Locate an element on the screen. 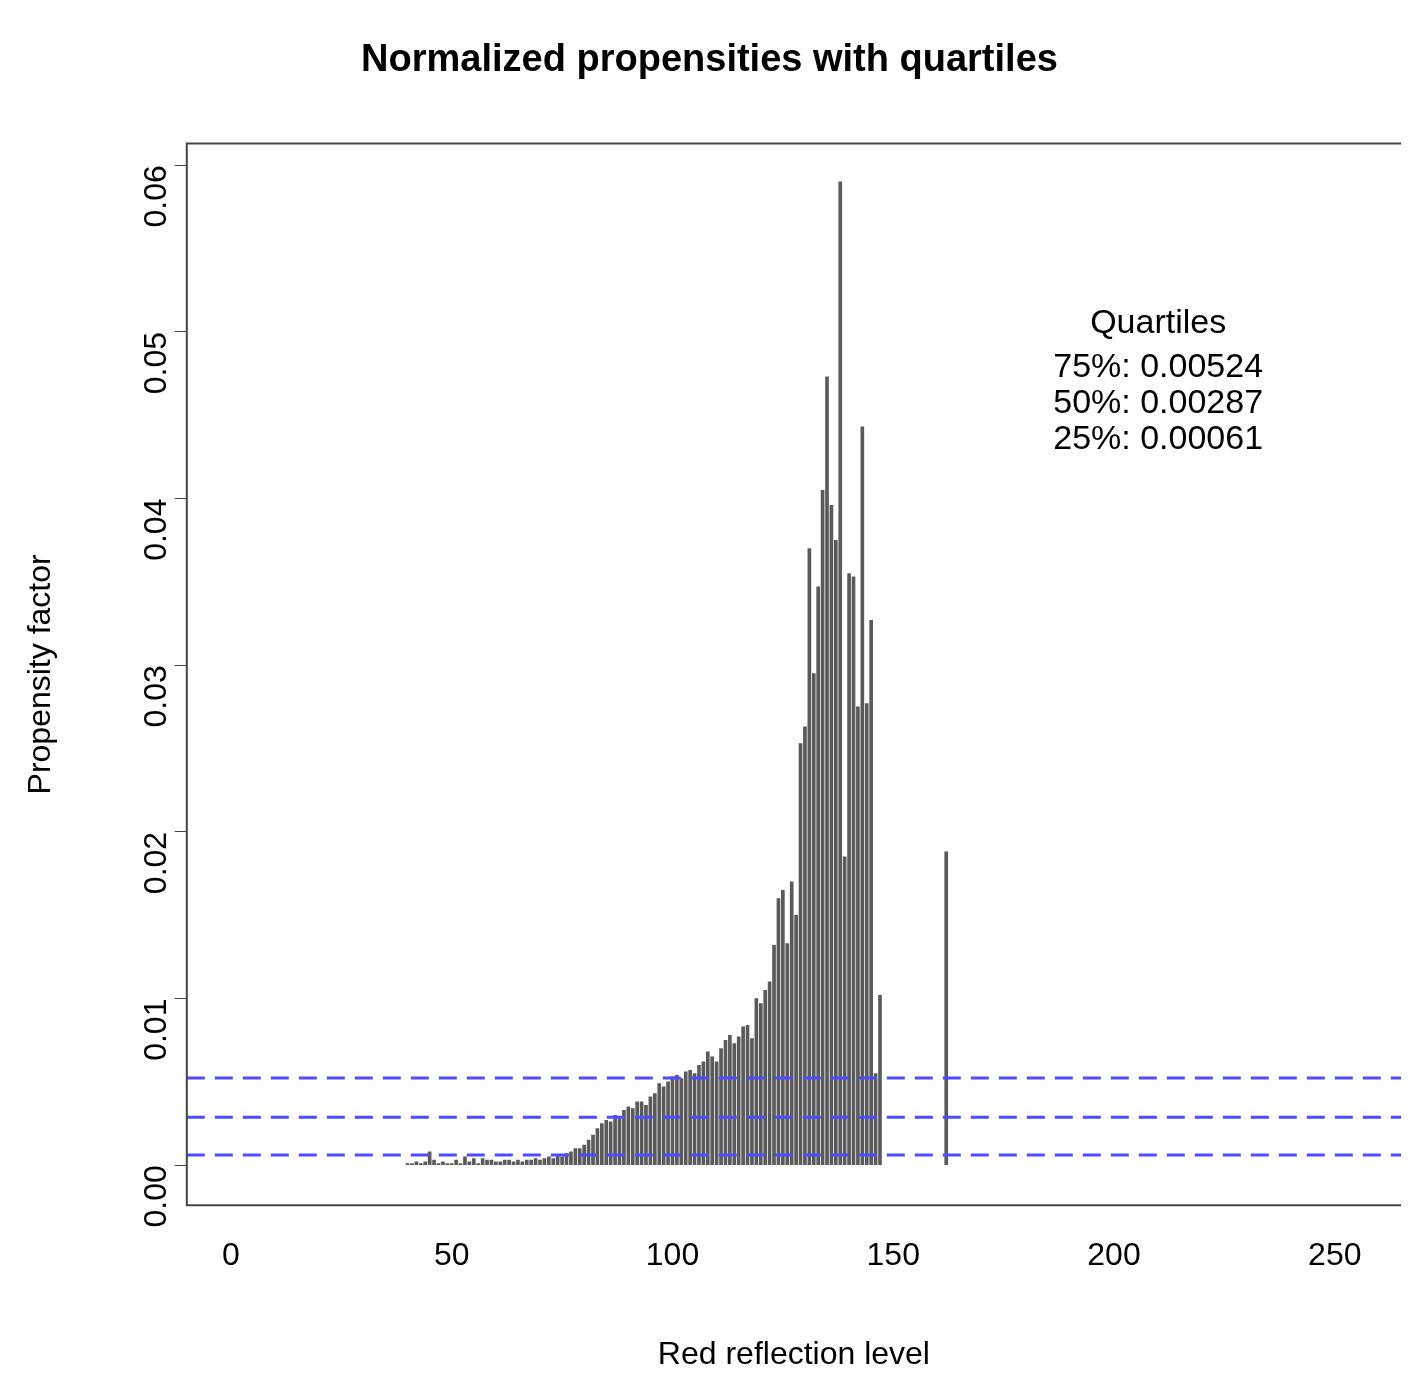 This screenshot has height=1398, width=1409. annotation: 75%: 0.00524 is located at coordinates (1158, 364).